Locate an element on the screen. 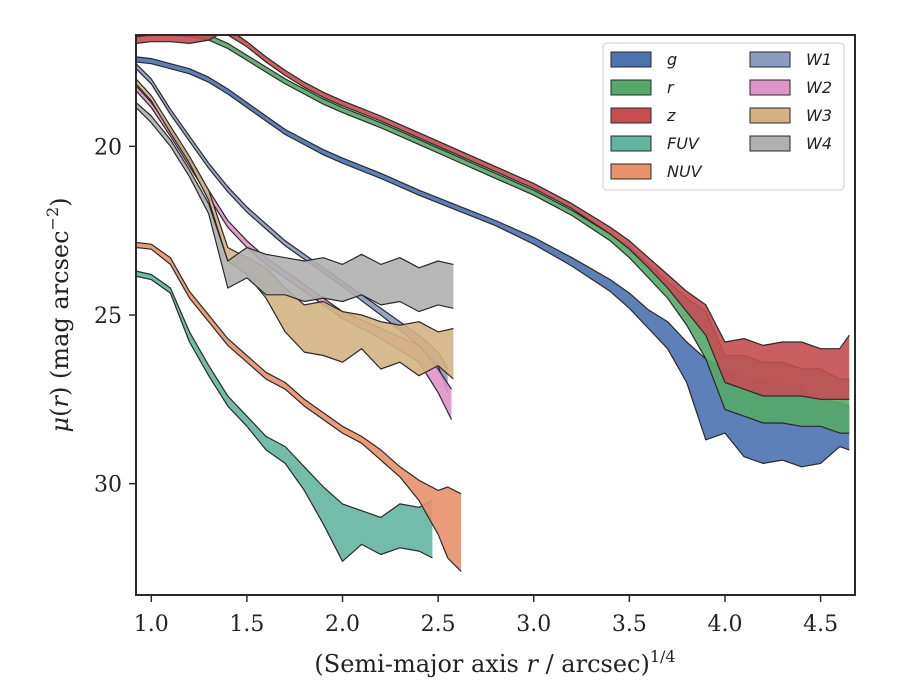 The height and width of the screenshot is (700, 900). legend-label: r is located at coordinates (671, 87).